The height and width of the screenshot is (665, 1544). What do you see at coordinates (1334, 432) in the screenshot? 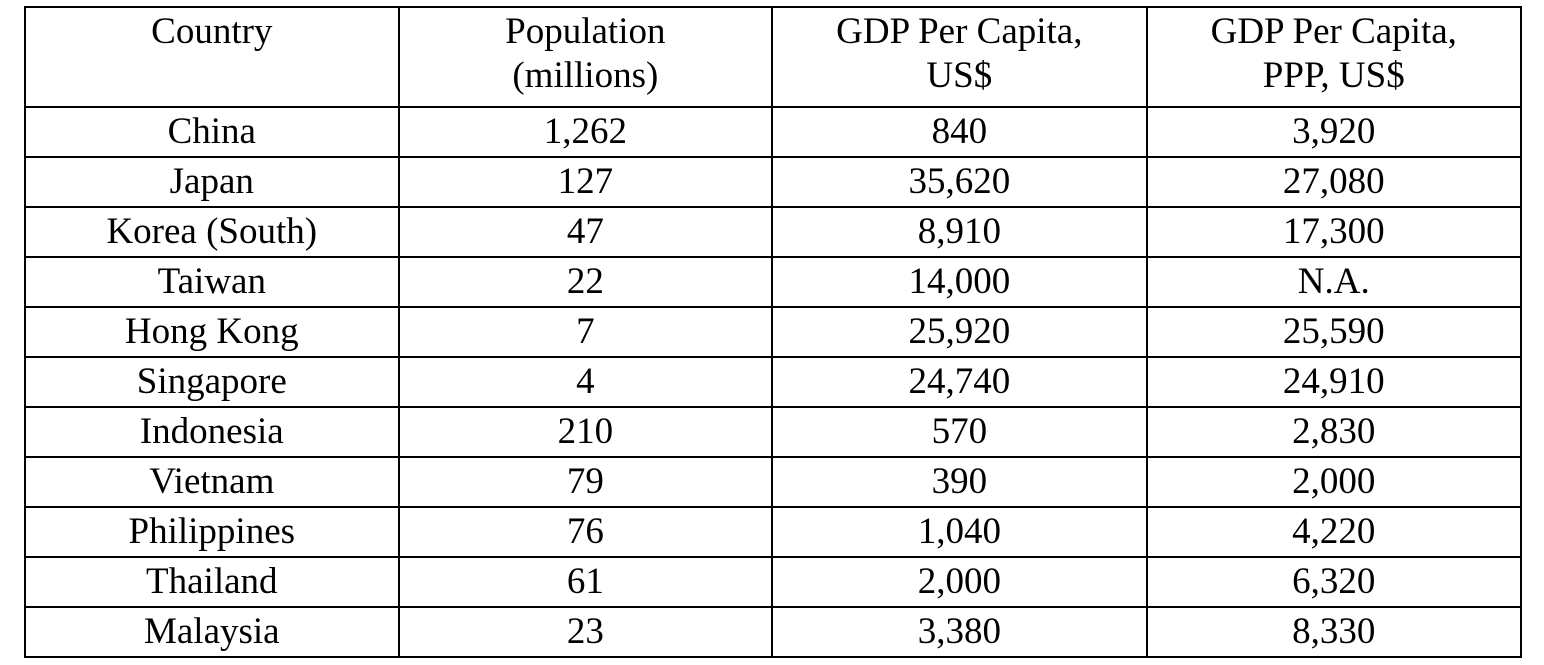
I see `cell-gdp-ppp: 2,830` at bounding box center [1334, 432].